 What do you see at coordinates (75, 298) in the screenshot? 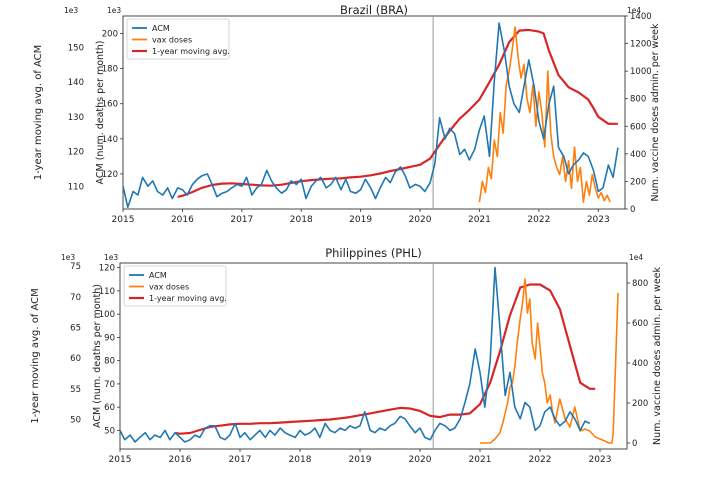
I see `outer-tick-label: 70` at bounding box center [75, 298].